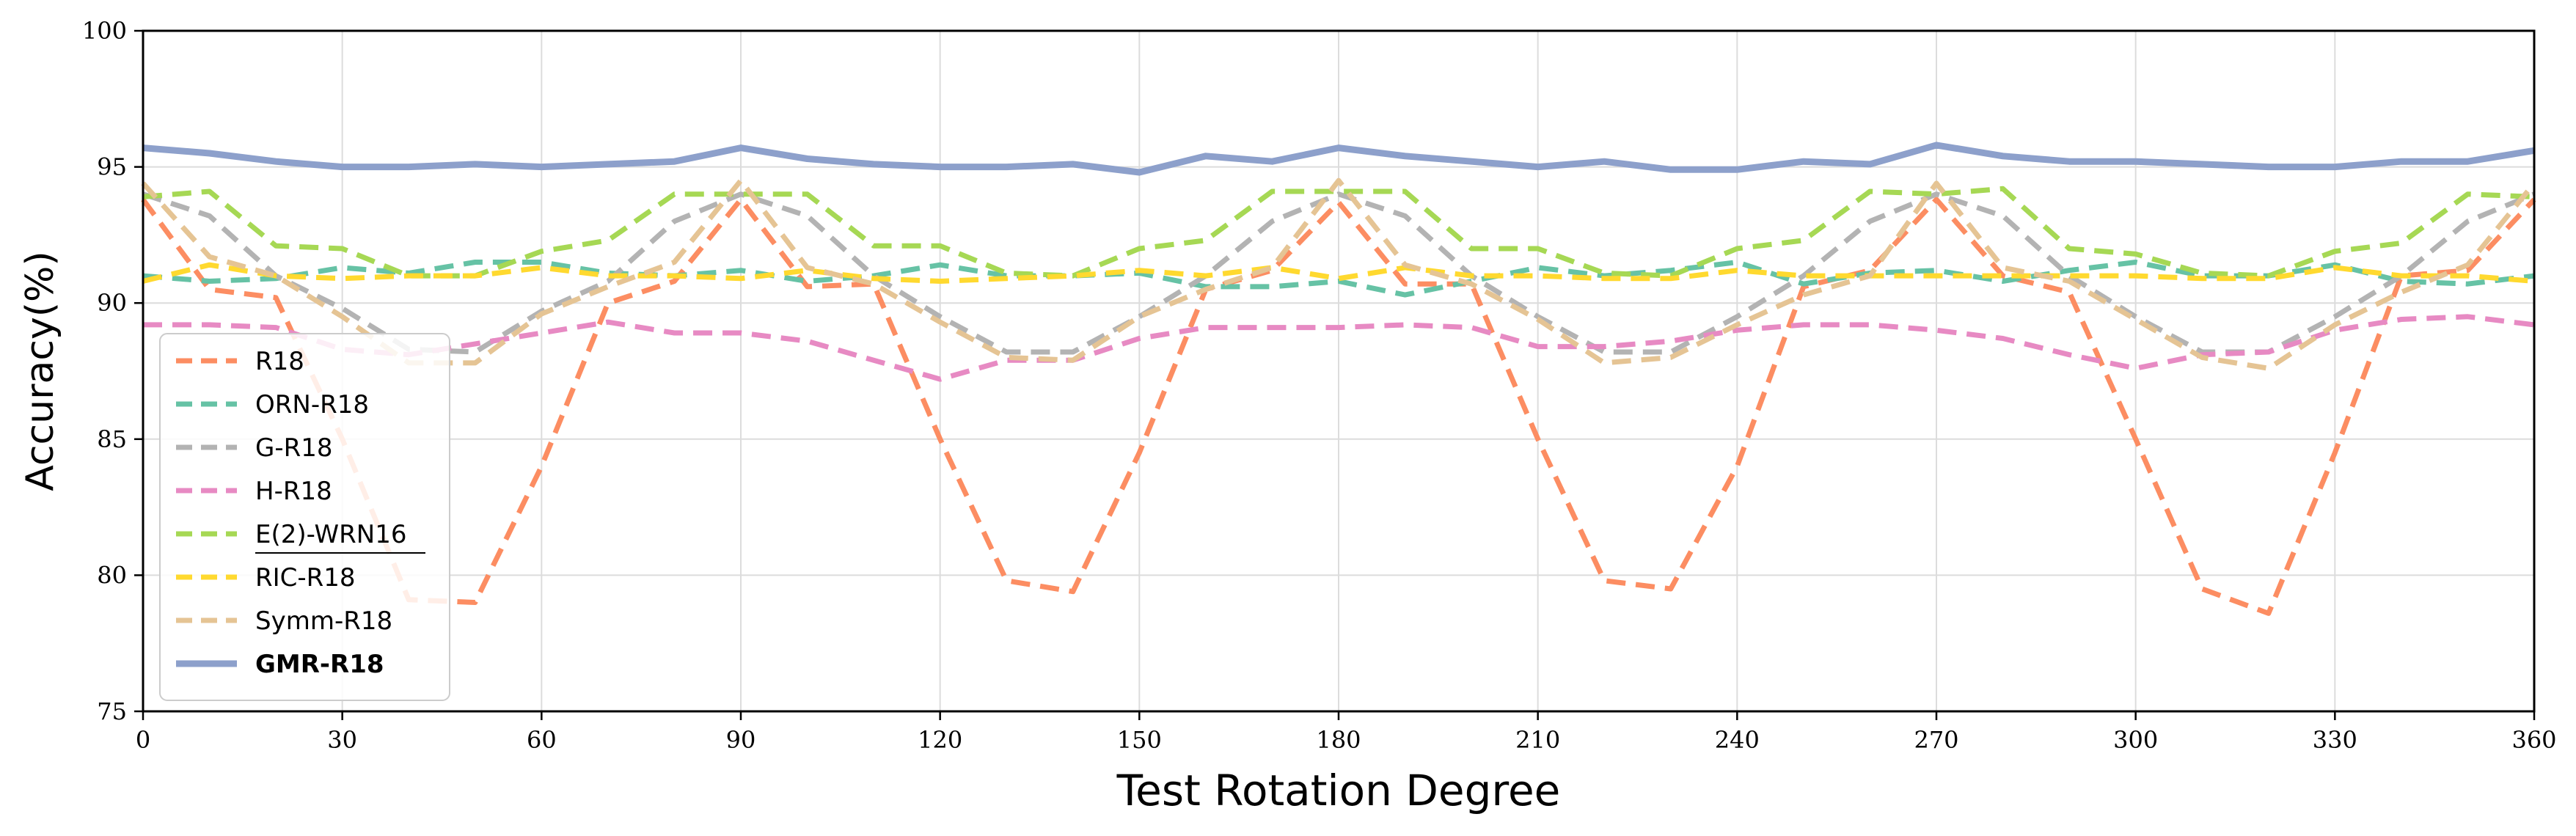 The height and width of the screenshot is (836, 2576). Describe the element at coordinates (319, 664) in the screenshot. I see `legend-label: GMR-R18` at that location.